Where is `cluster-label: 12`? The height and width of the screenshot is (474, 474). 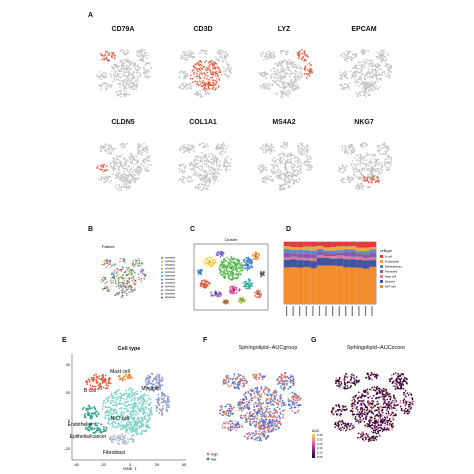
cluster-label: 12 is located at coordinates (200, 272).